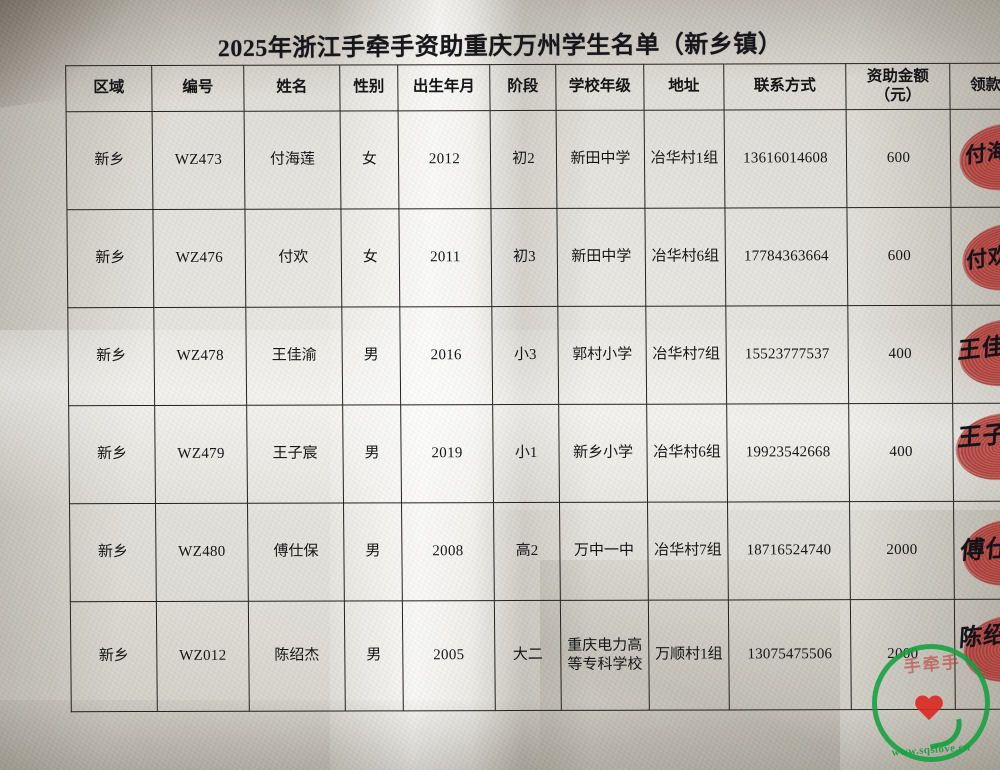  I want to click on cell-signature: 付海莲, so click(975, 158).